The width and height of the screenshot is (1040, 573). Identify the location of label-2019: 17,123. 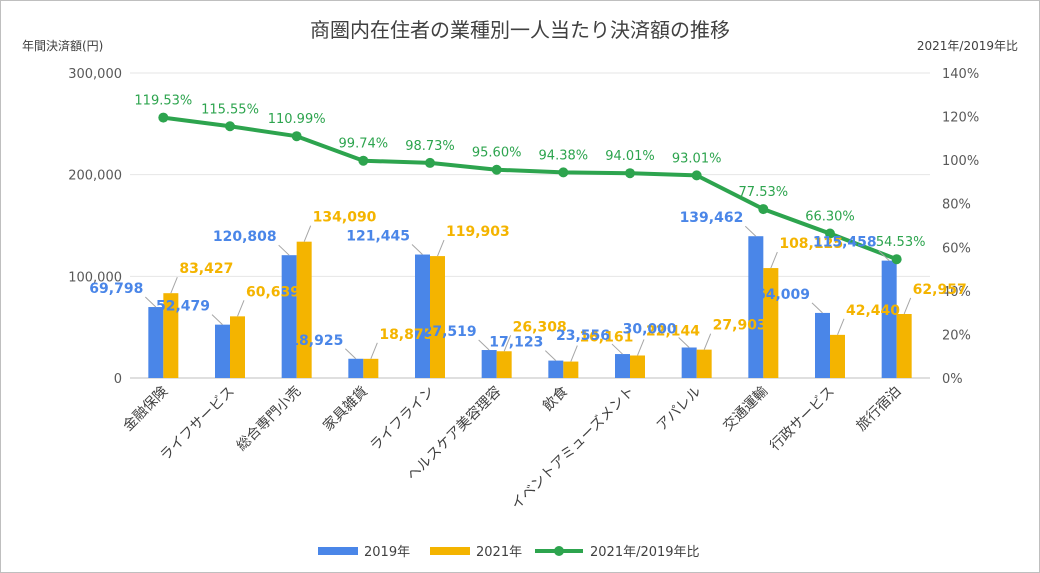
(516, 343).